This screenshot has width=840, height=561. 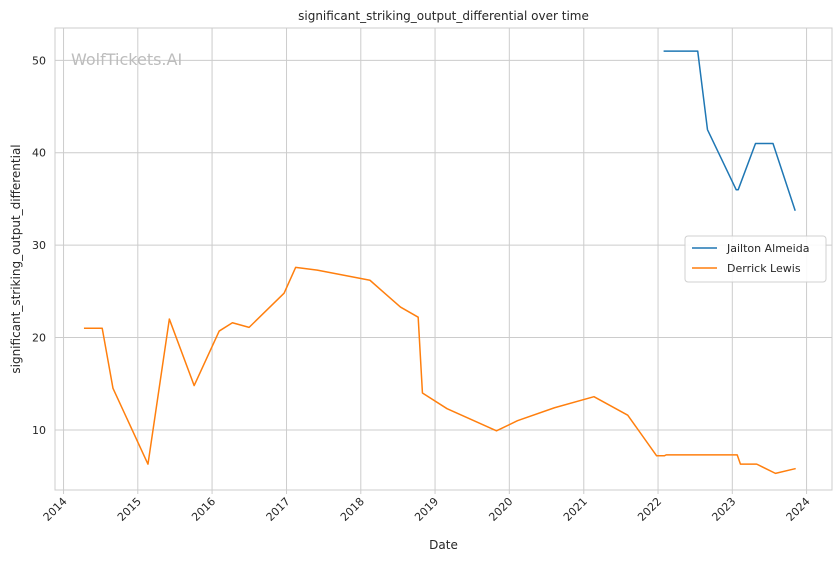 What do you see at coordinates (39, 60) in the screenshot?
I see `y-tick-label: 50` at bounding box center [39, 60].